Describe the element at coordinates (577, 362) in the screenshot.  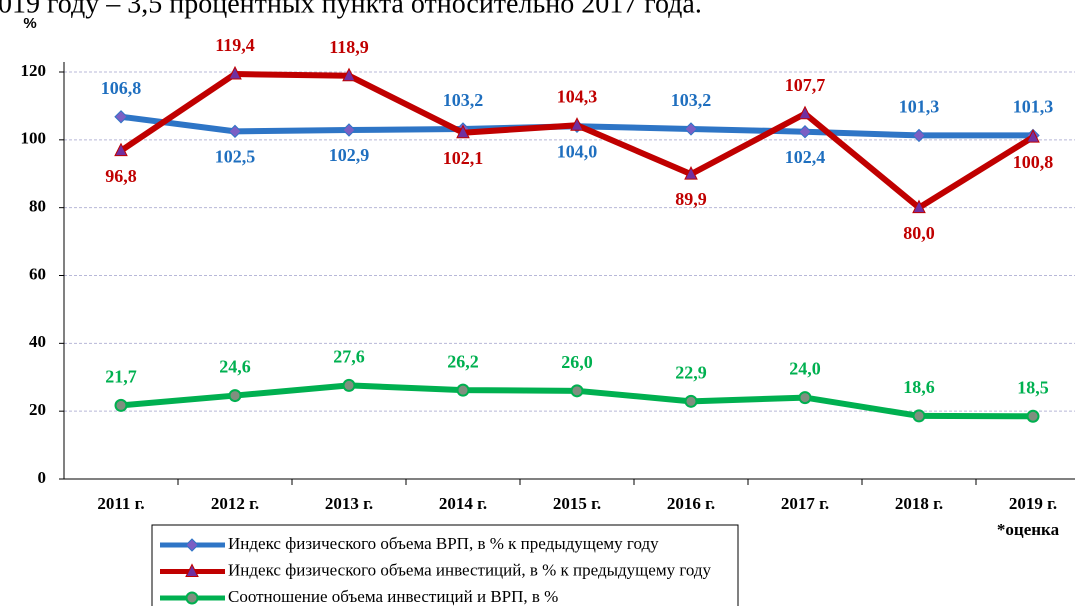
I see `value-label: 26,0` at that location.